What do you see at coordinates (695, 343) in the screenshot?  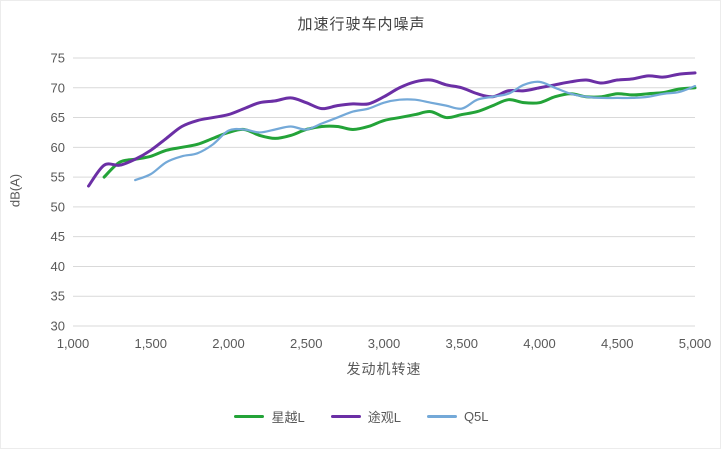 I see `x-tick-label: 5,000` at bounding box center [695, 343].